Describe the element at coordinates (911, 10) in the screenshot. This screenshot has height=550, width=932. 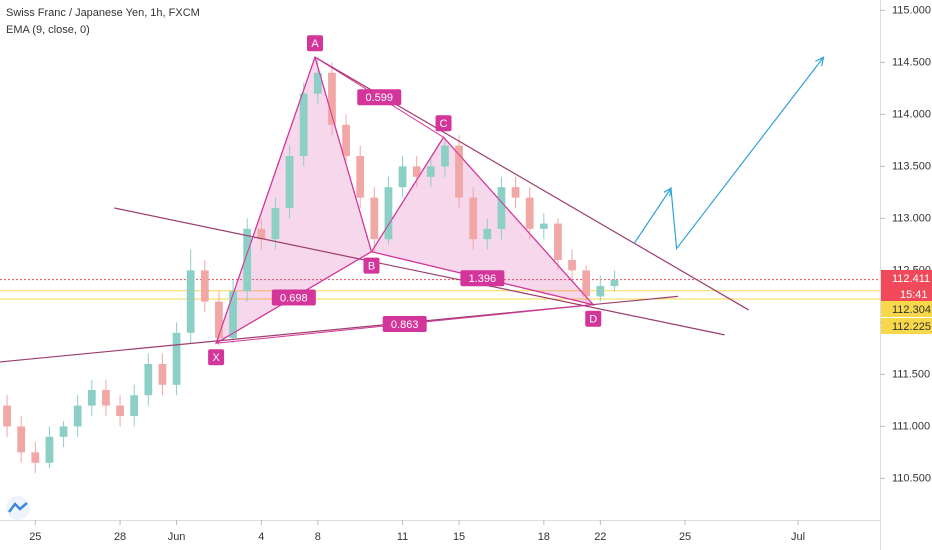
I see `y-tick-label: 115.000` at that location.